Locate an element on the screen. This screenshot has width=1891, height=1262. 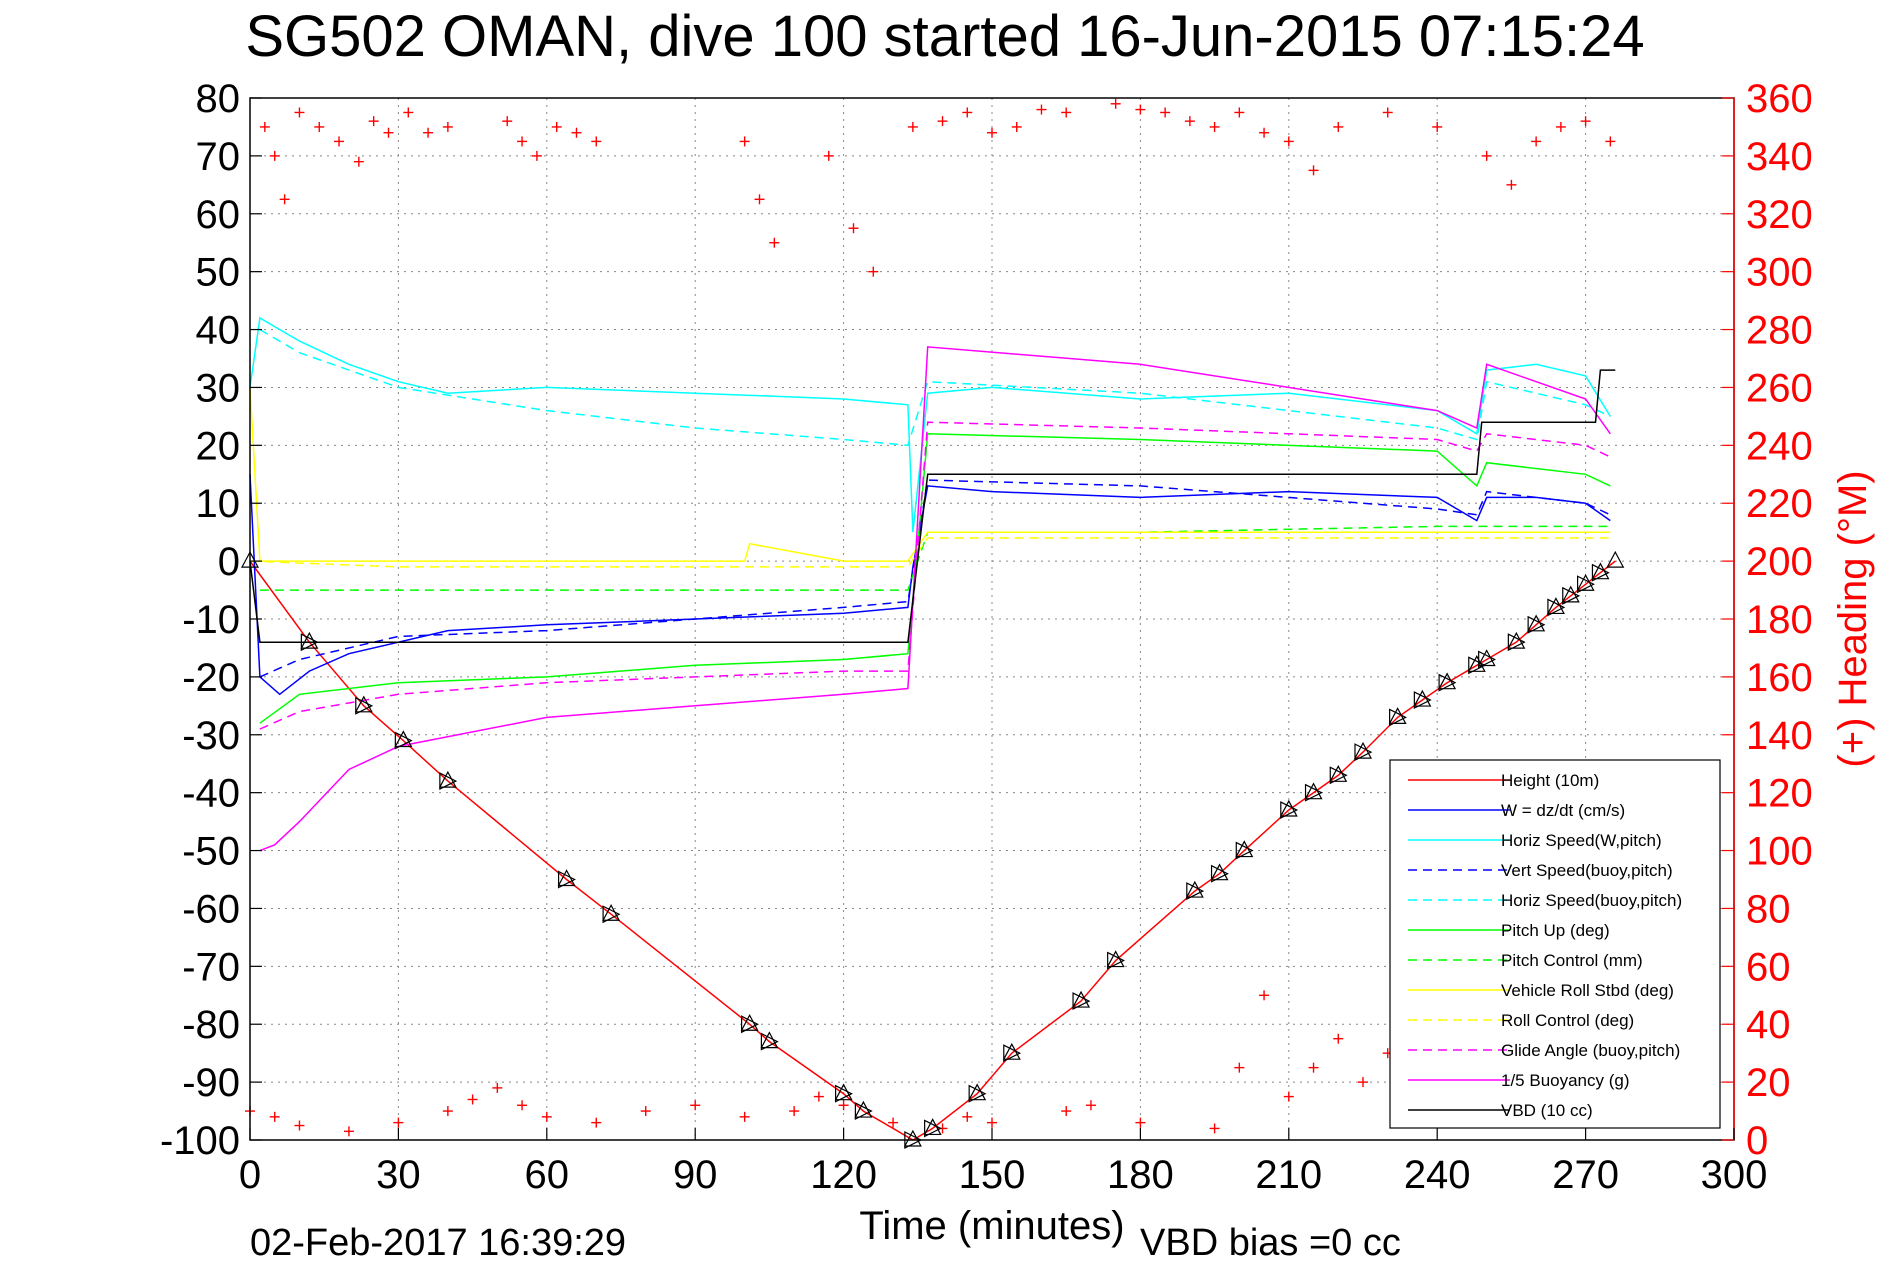
y-left-tick-label: -20 is located at coordinates (211, 678).